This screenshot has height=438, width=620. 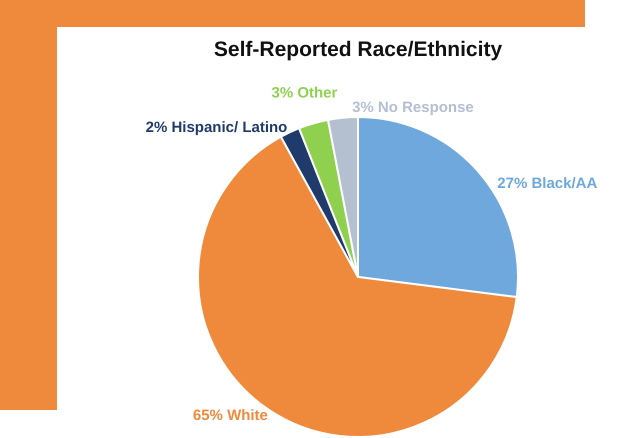 What do you see at coordinates (413, 107) in the screenshot?
I see `slice-label: 3% No Response` at bounding box center [413, 107].